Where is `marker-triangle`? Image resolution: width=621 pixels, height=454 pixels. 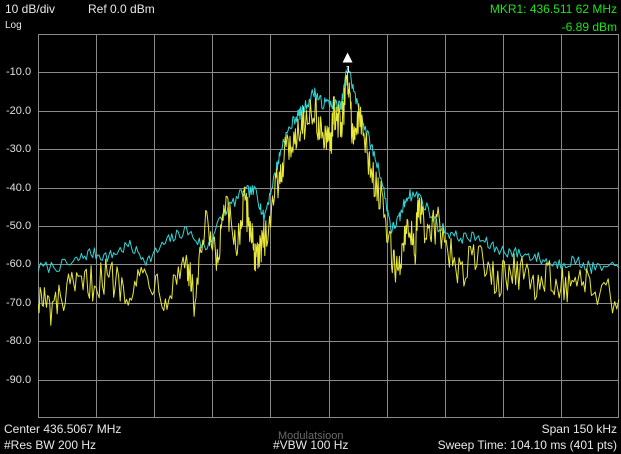
marker-triangle is located at coordinates (347, 57).